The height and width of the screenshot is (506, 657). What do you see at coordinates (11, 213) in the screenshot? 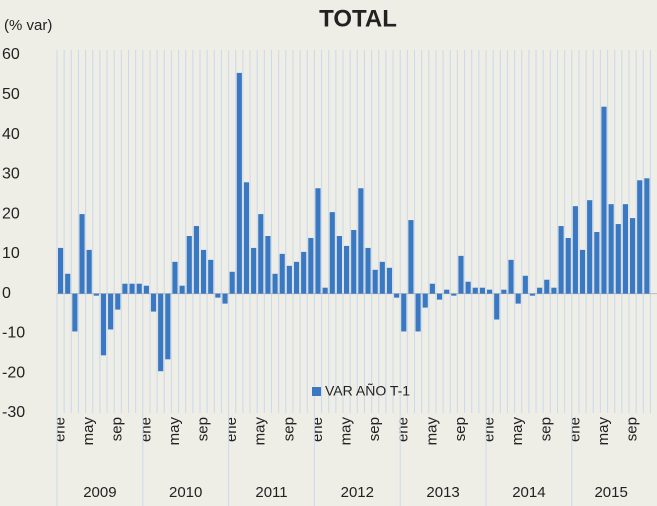
I see `y-tick-label: 20` at bounding box center [11, 213].